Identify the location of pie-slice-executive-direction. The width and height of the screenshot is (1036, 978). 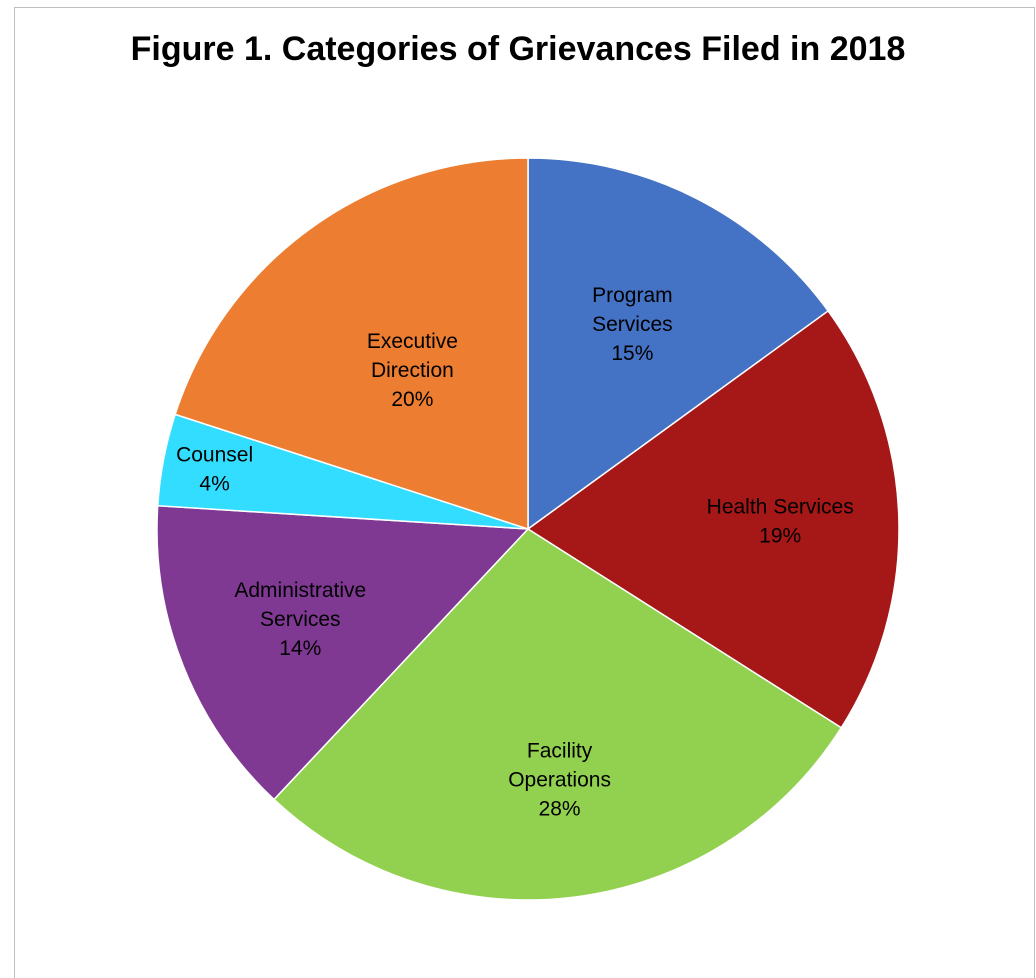
(351, 344).